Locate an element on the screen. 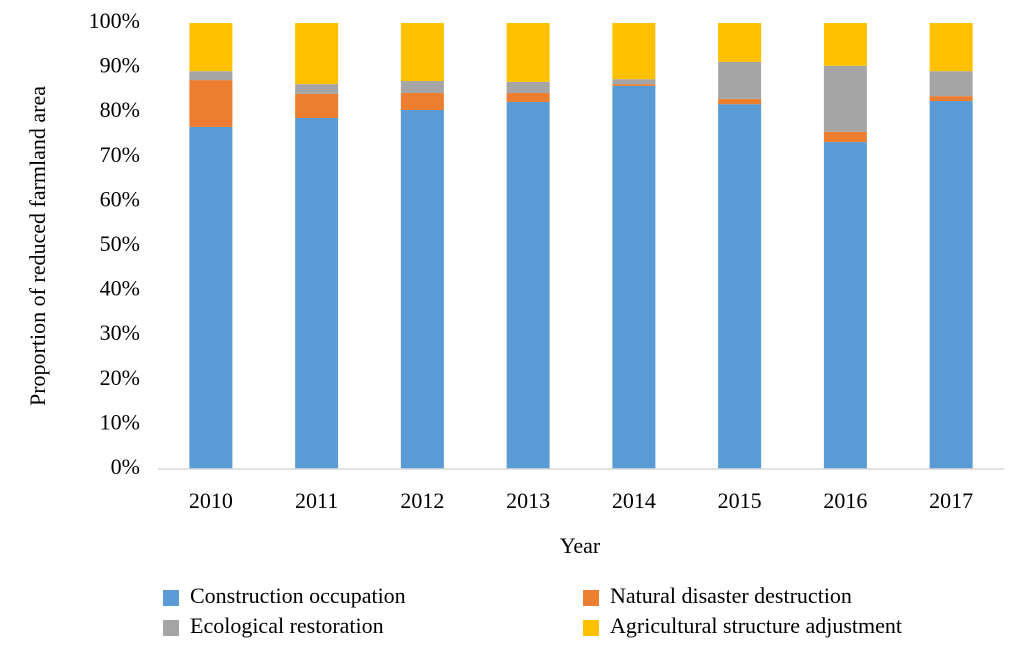 Image resolution: width=1026 pixels, height=650 pixels. y-tick-label: 40% is located at coordinates (120, 288).